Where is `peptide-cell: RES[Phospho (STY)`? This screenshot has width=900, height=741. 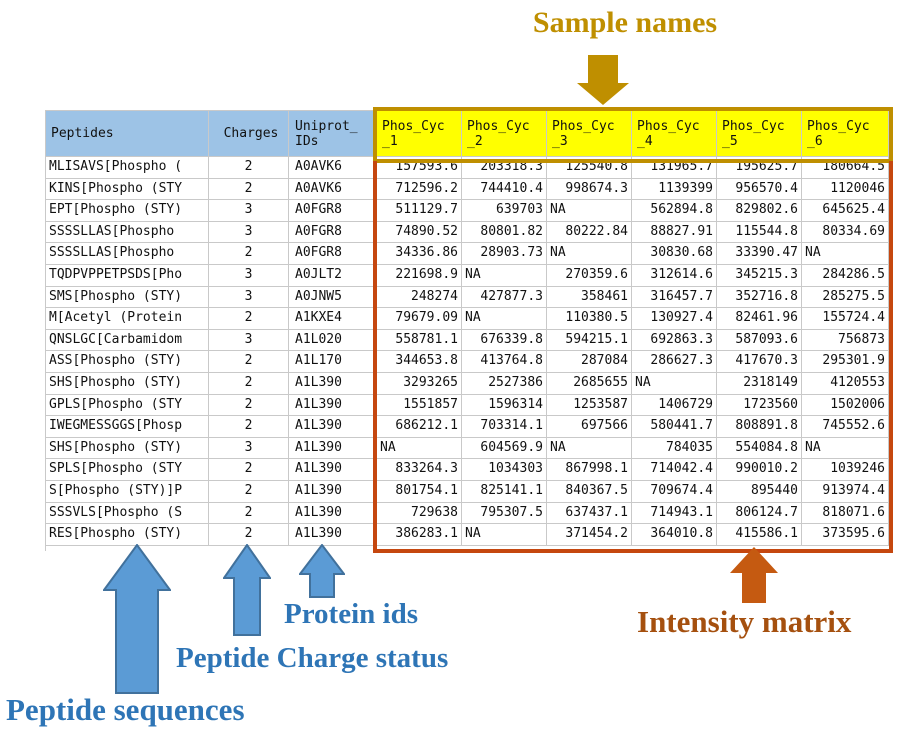
peptide-cell: RES[Phospho (STY) is located at coordinates (127, 535).